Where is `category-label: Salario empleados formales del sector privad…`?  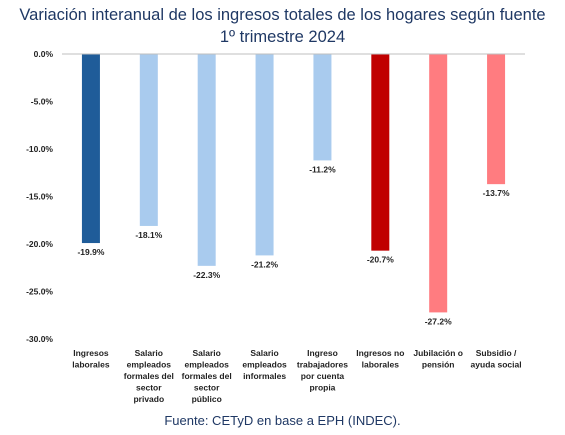
category-label: Salario empleados formales del sector privad… is located at coordinates (149, 376).